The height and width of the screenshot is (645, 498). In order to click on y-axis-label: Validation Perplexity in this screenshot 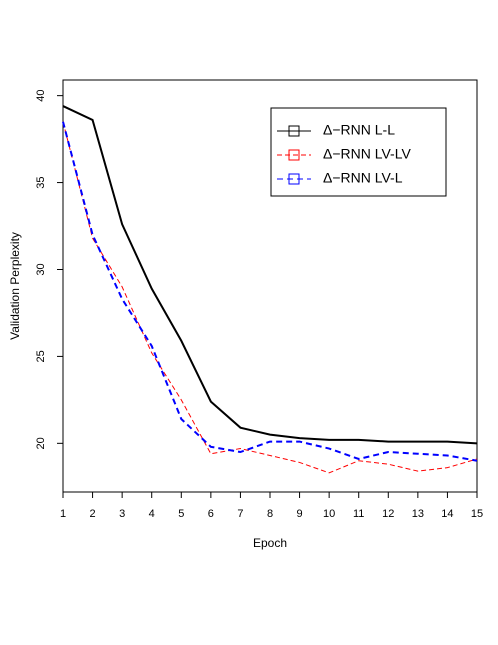, I will do `click(15, 286)`.